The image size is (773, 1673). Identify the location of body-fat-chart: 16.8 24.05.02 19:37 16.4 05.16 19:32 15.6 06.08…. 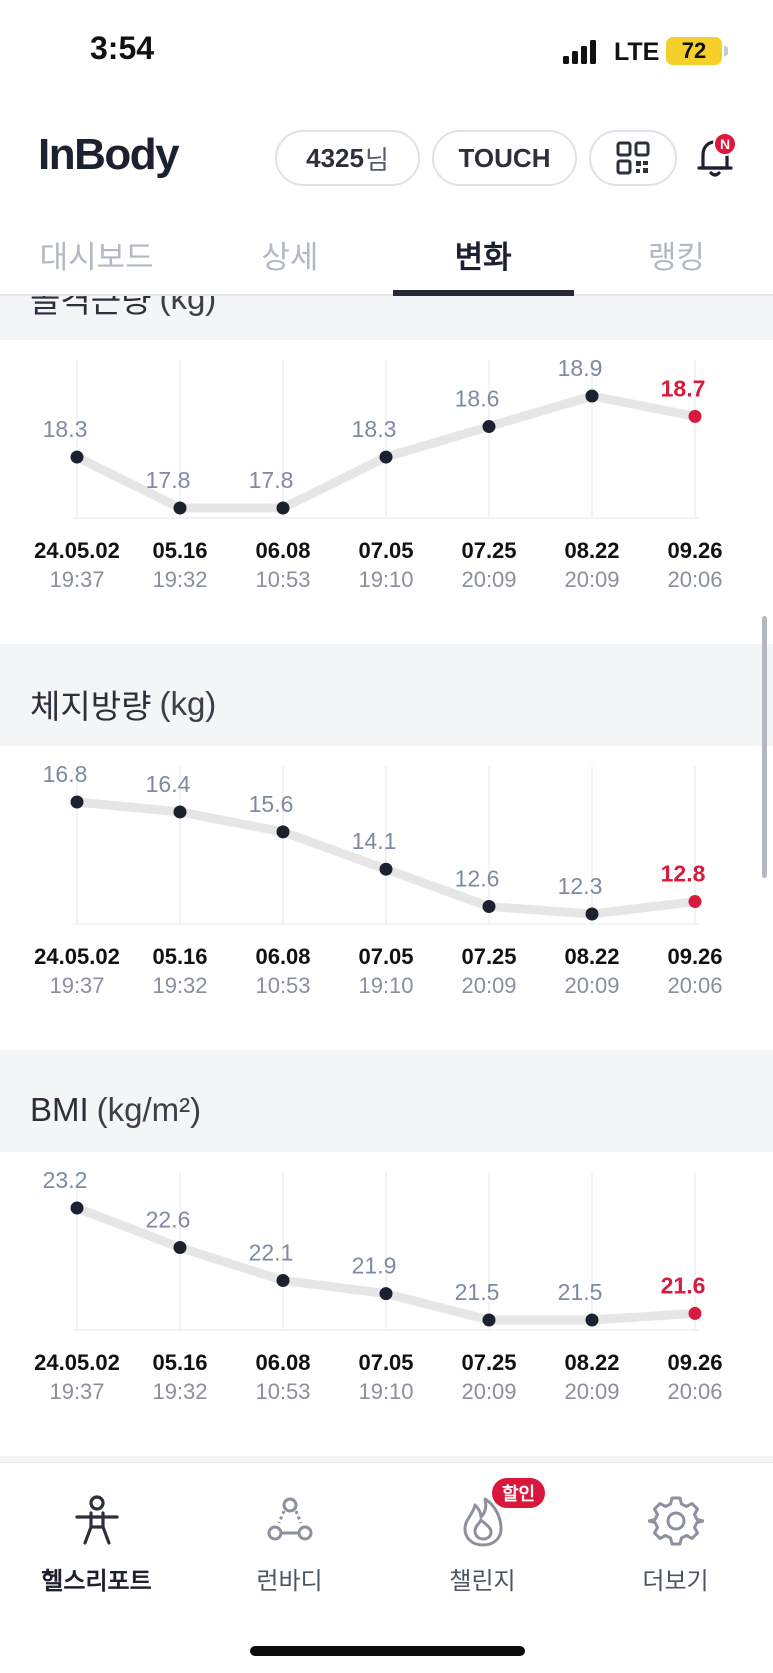
(378, 879).